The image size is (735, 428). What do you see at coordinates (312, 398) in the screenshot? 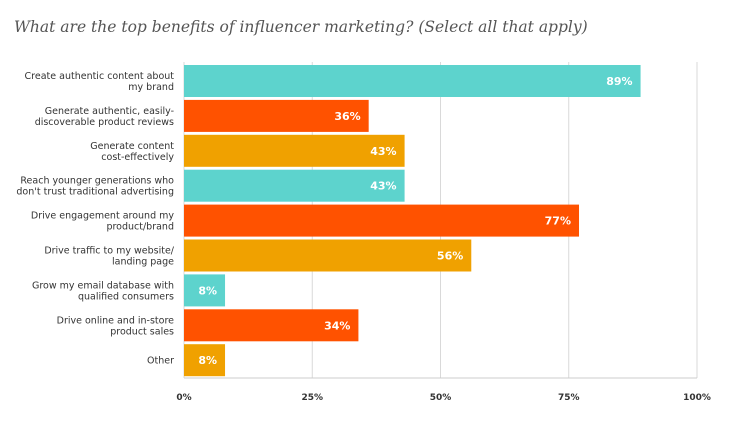
I see `x-tick-label-1: 25%` at bounding box center [312, 398].